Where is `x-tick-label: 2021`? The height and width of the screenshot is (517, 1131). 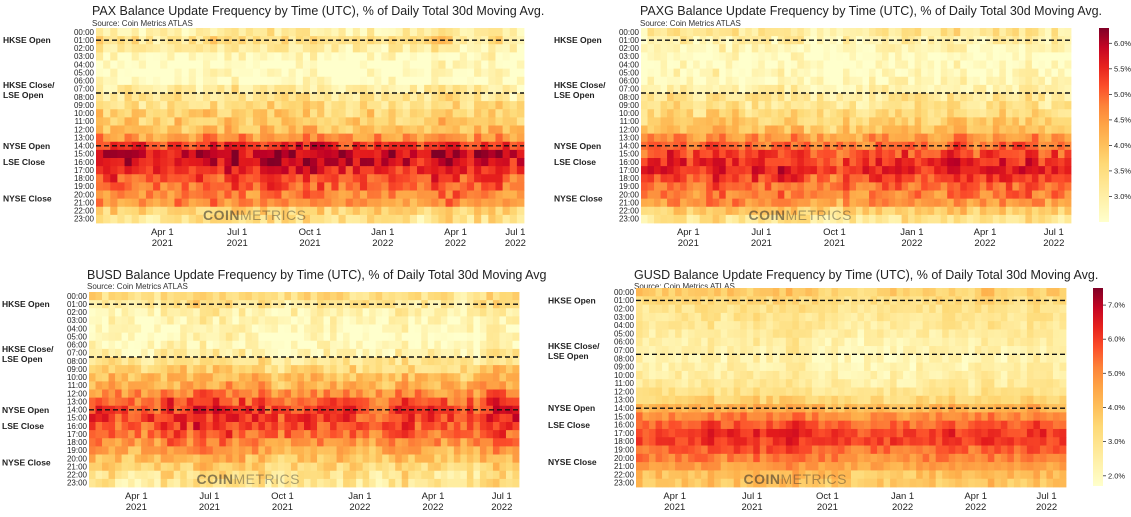
x-tick-label: 2021 is located at coordinates (136, 507).